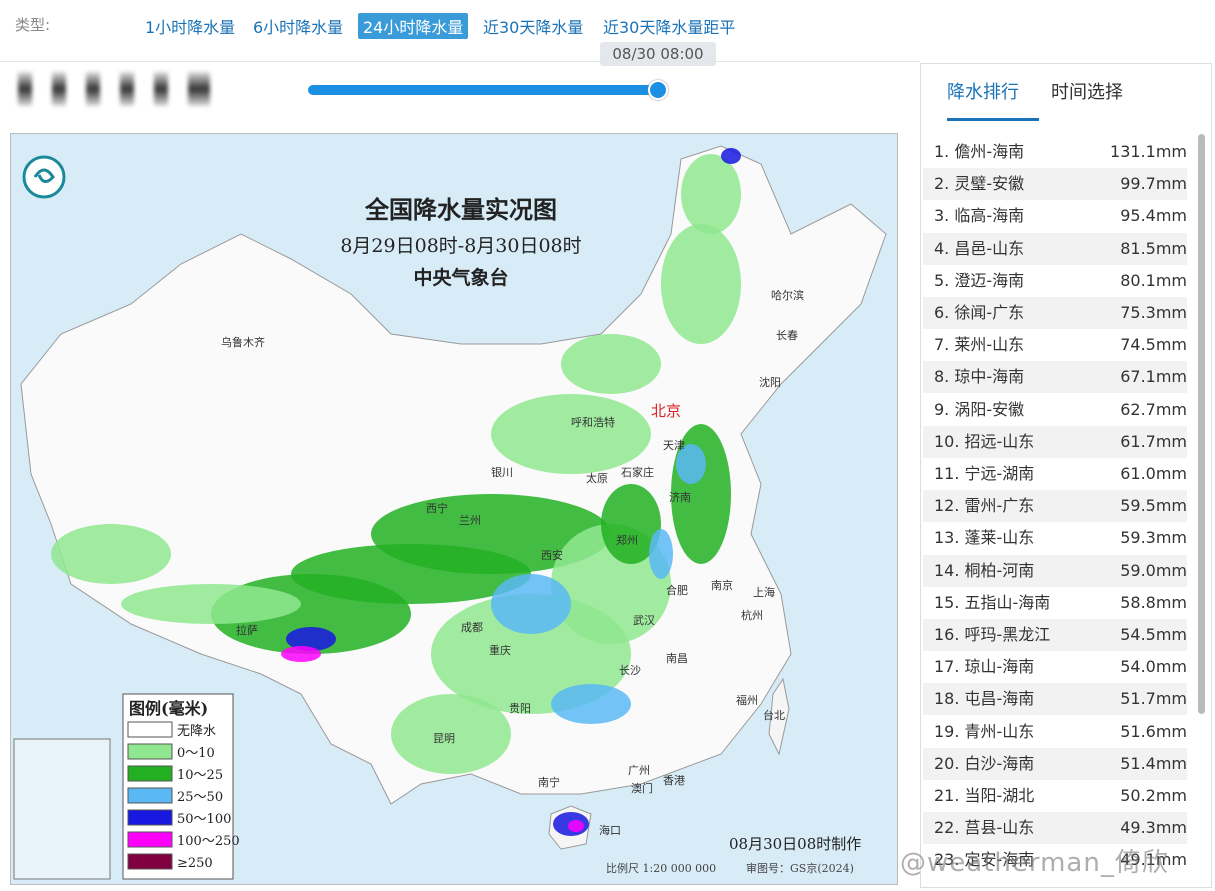  What do you see at coordinates (1055, 796) in the screenshot?
I see `ranking-row: 21. 当阳-湖北 50.2mm` at bounding box center [1055, 796].